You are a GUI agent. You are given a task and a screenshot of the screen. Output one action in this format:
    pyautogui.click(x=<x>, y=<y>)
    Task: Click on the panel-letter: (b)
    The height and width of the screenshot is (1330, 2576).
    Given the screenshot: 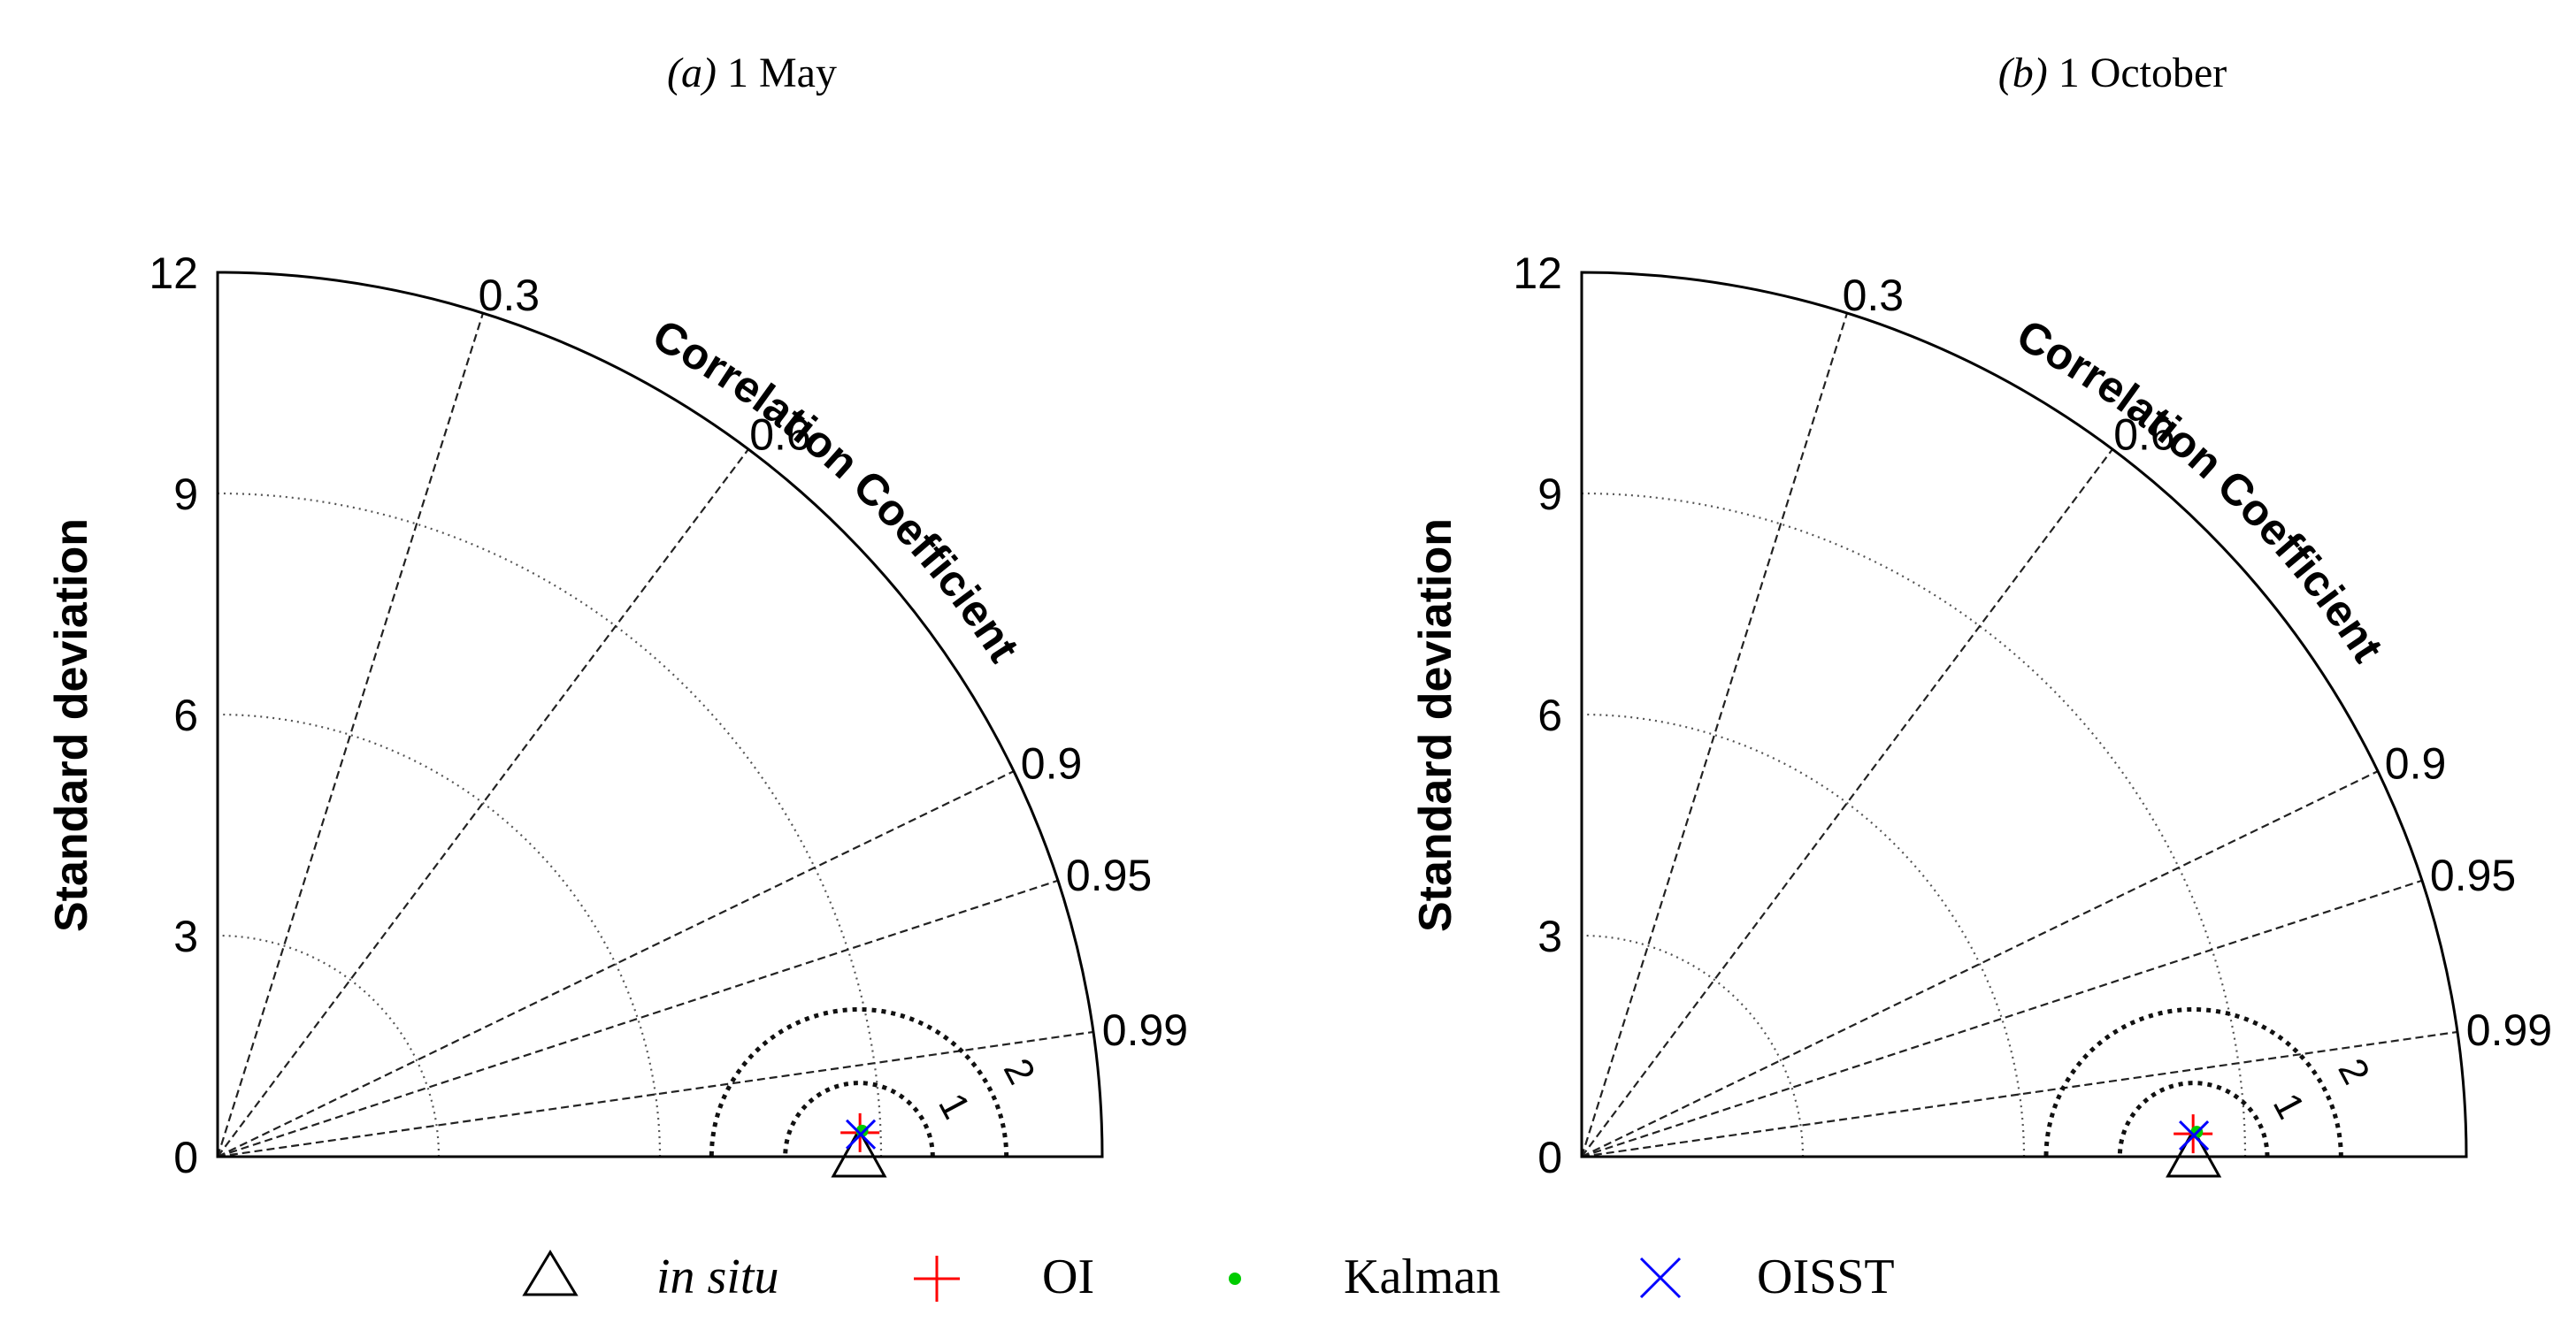 What is the action you would take?
    pyautogui.click(x=2023, y=73)
    